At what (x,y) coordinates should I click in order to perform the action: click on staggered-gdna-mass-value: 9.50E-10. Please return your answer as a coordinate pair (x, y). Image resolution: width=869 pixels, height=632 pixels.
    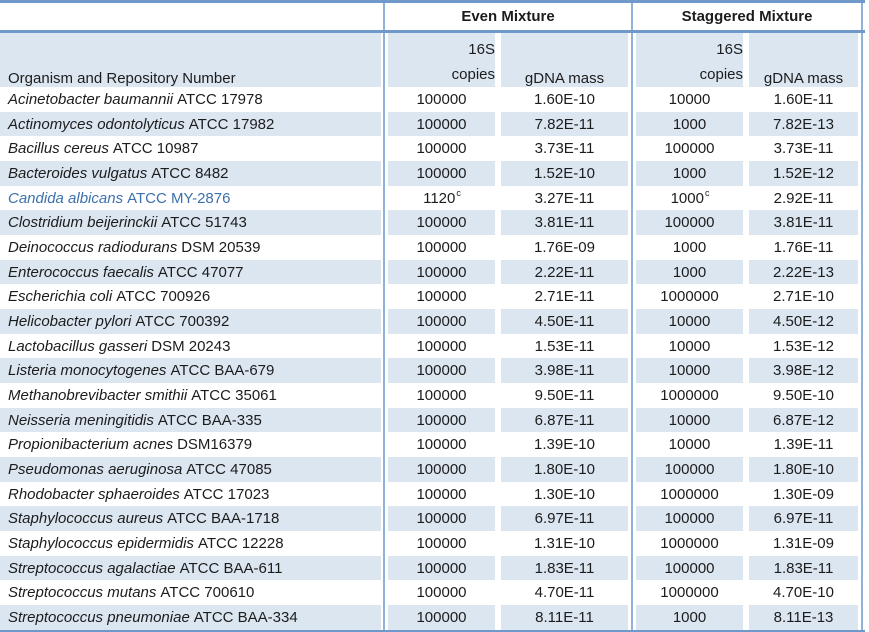
    Looking at the image, I should click on (803, 395).